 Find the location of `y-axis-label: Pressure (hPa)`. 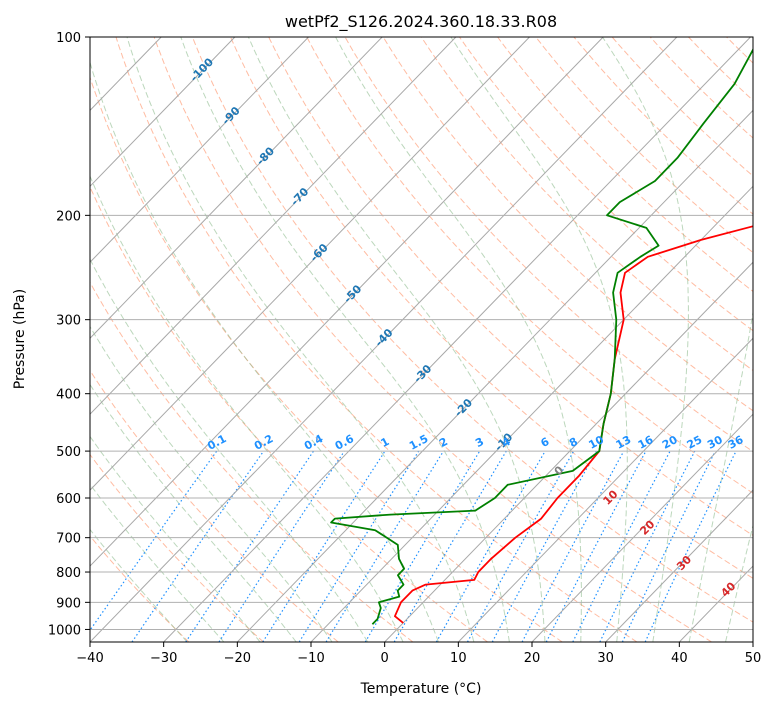

y-axis-label: Pressure (hPa) is located at coordinates (20, 339).